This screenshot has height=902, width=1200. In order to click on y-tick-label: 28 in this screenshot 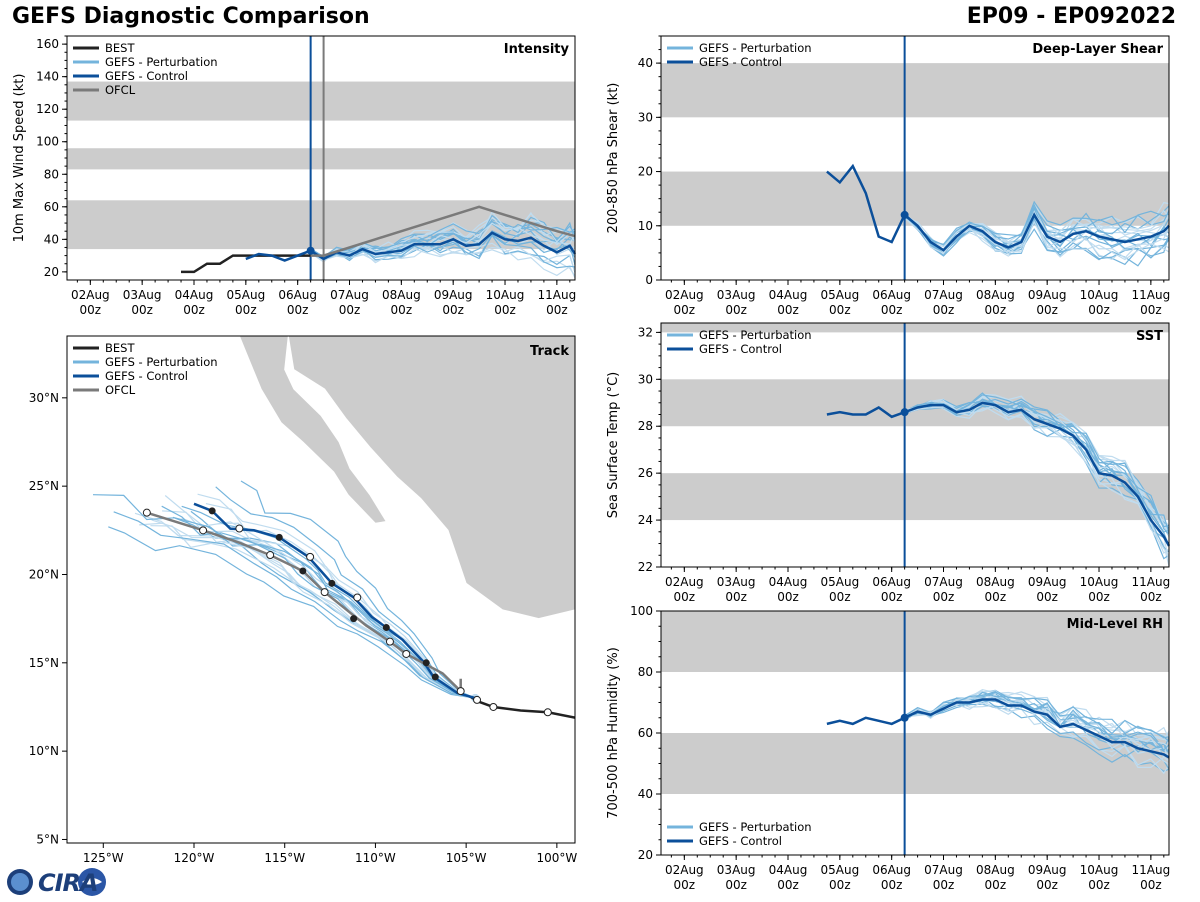, I will do `click(645, 426)`.